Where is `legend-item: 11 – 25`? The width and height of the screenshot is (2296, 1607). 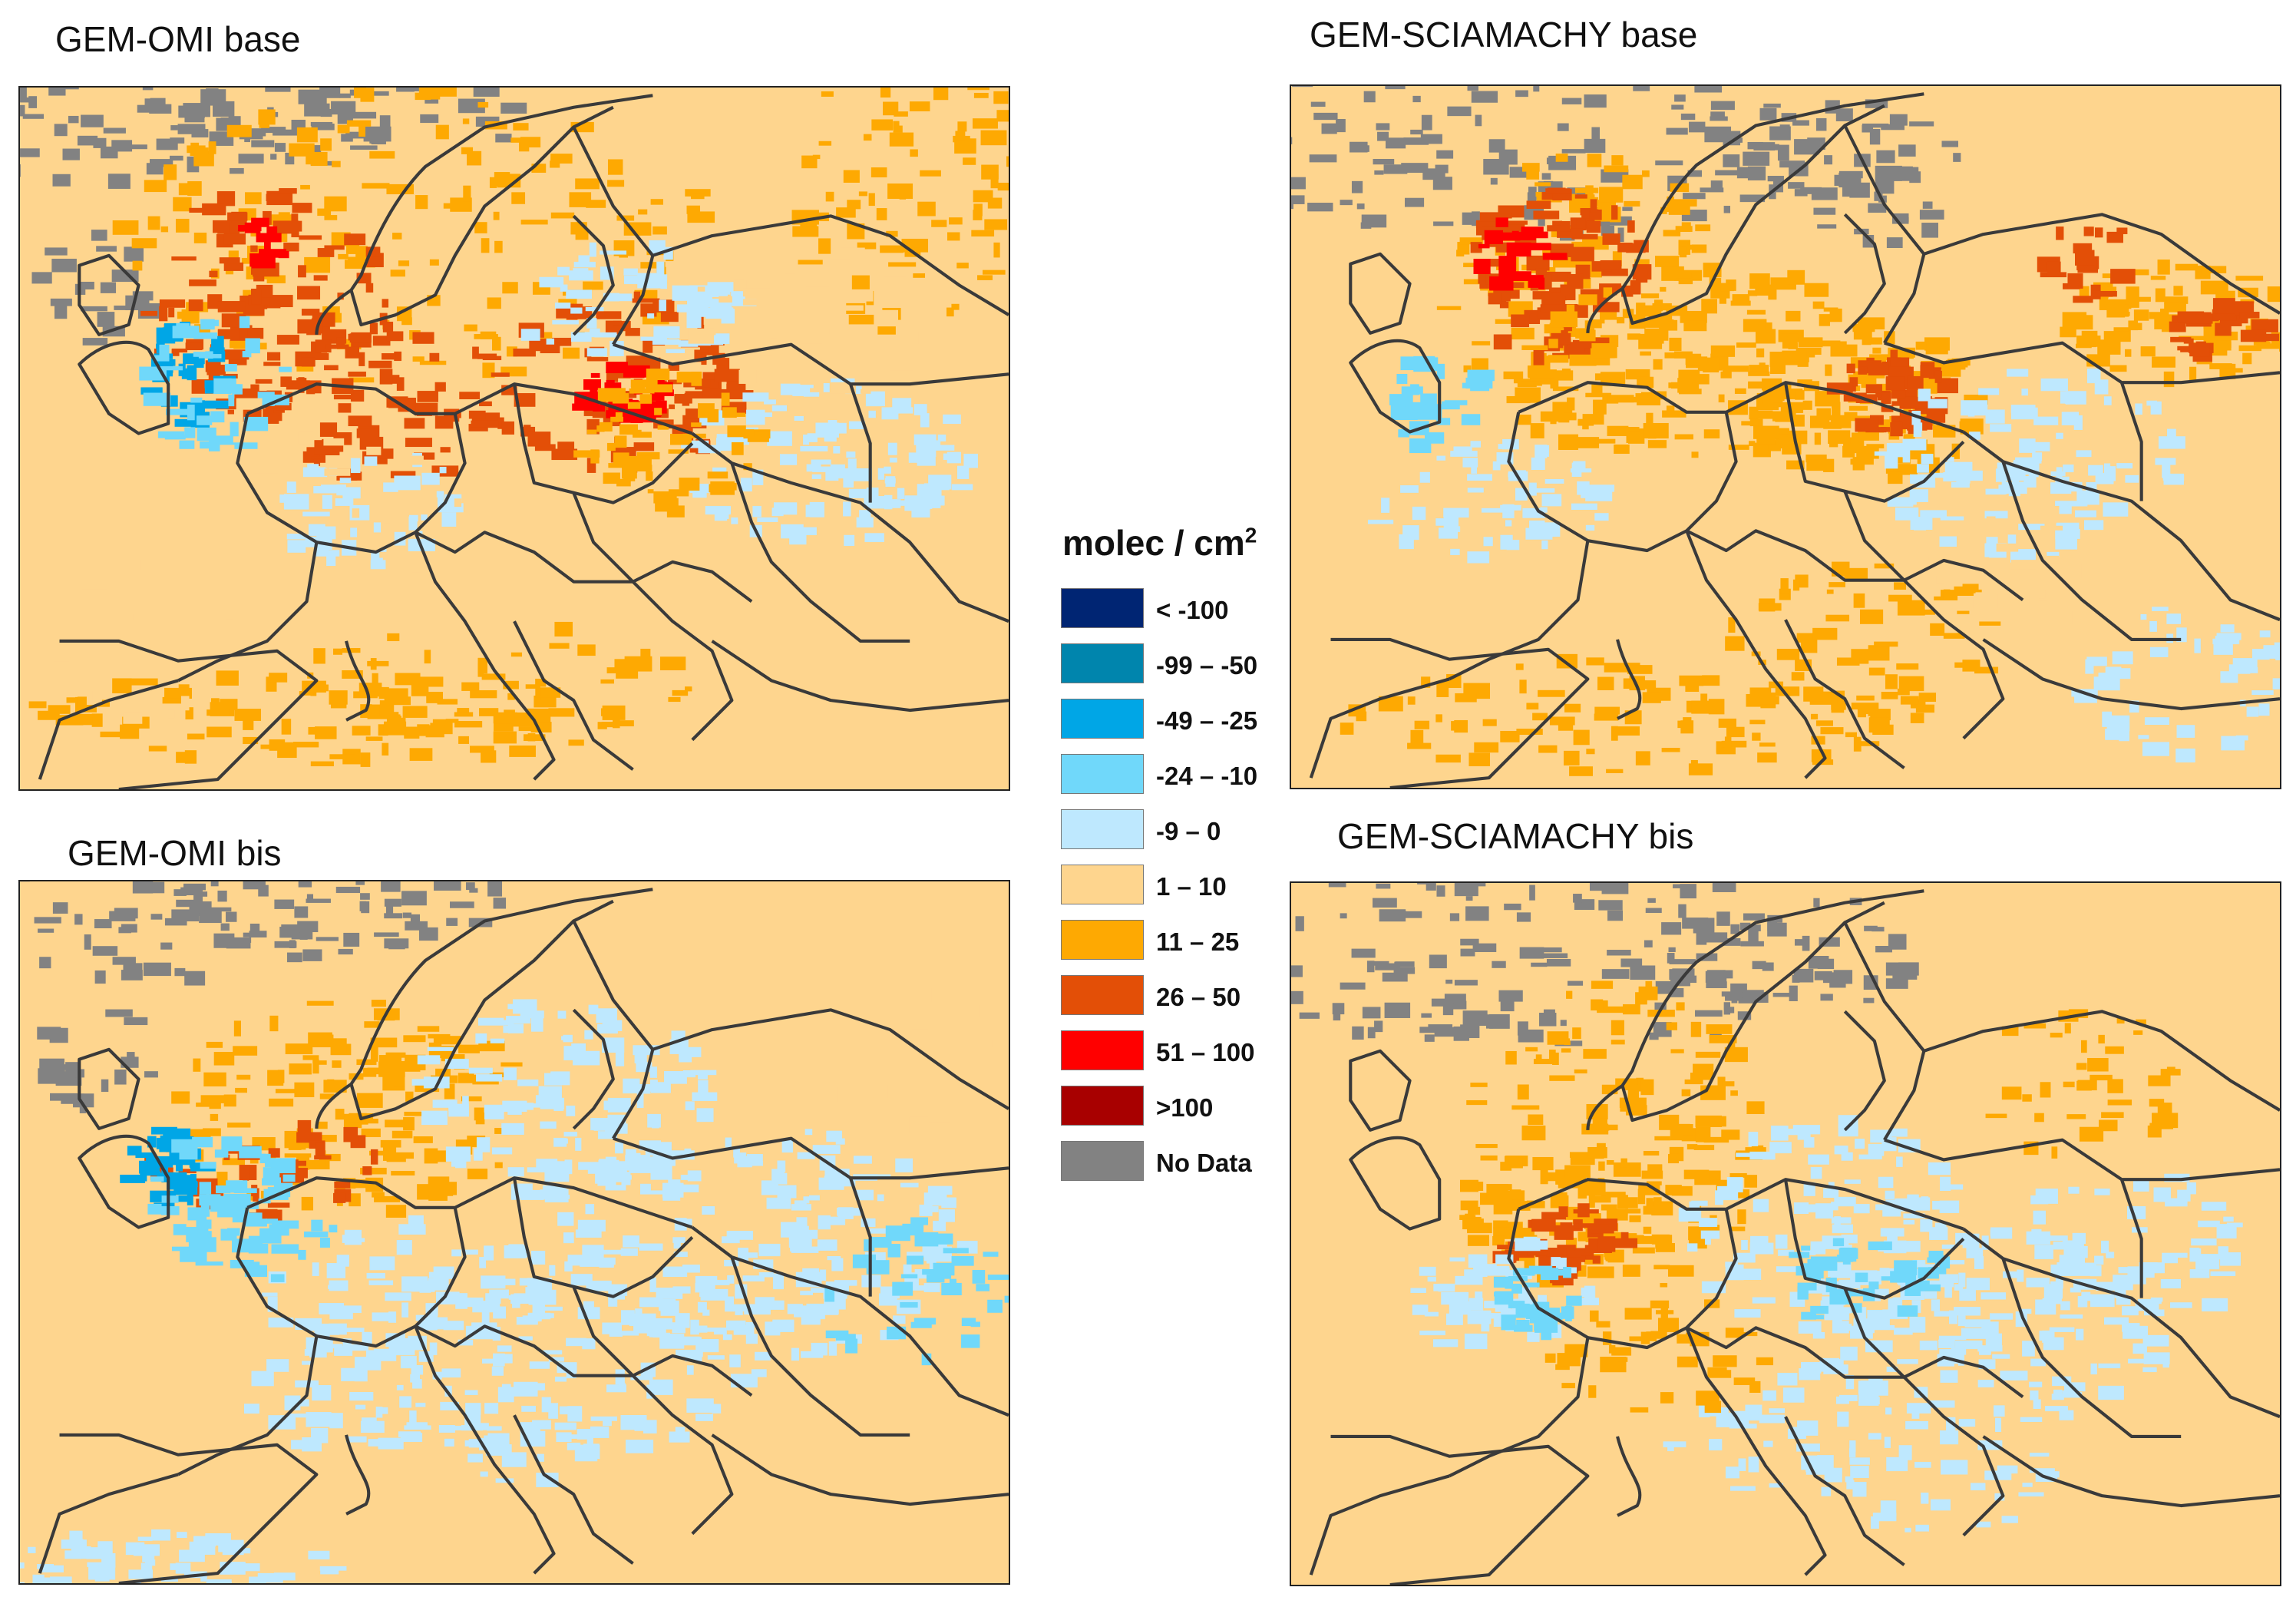 legend-item: 11 – 25 is located at coordinates (1192, 941).